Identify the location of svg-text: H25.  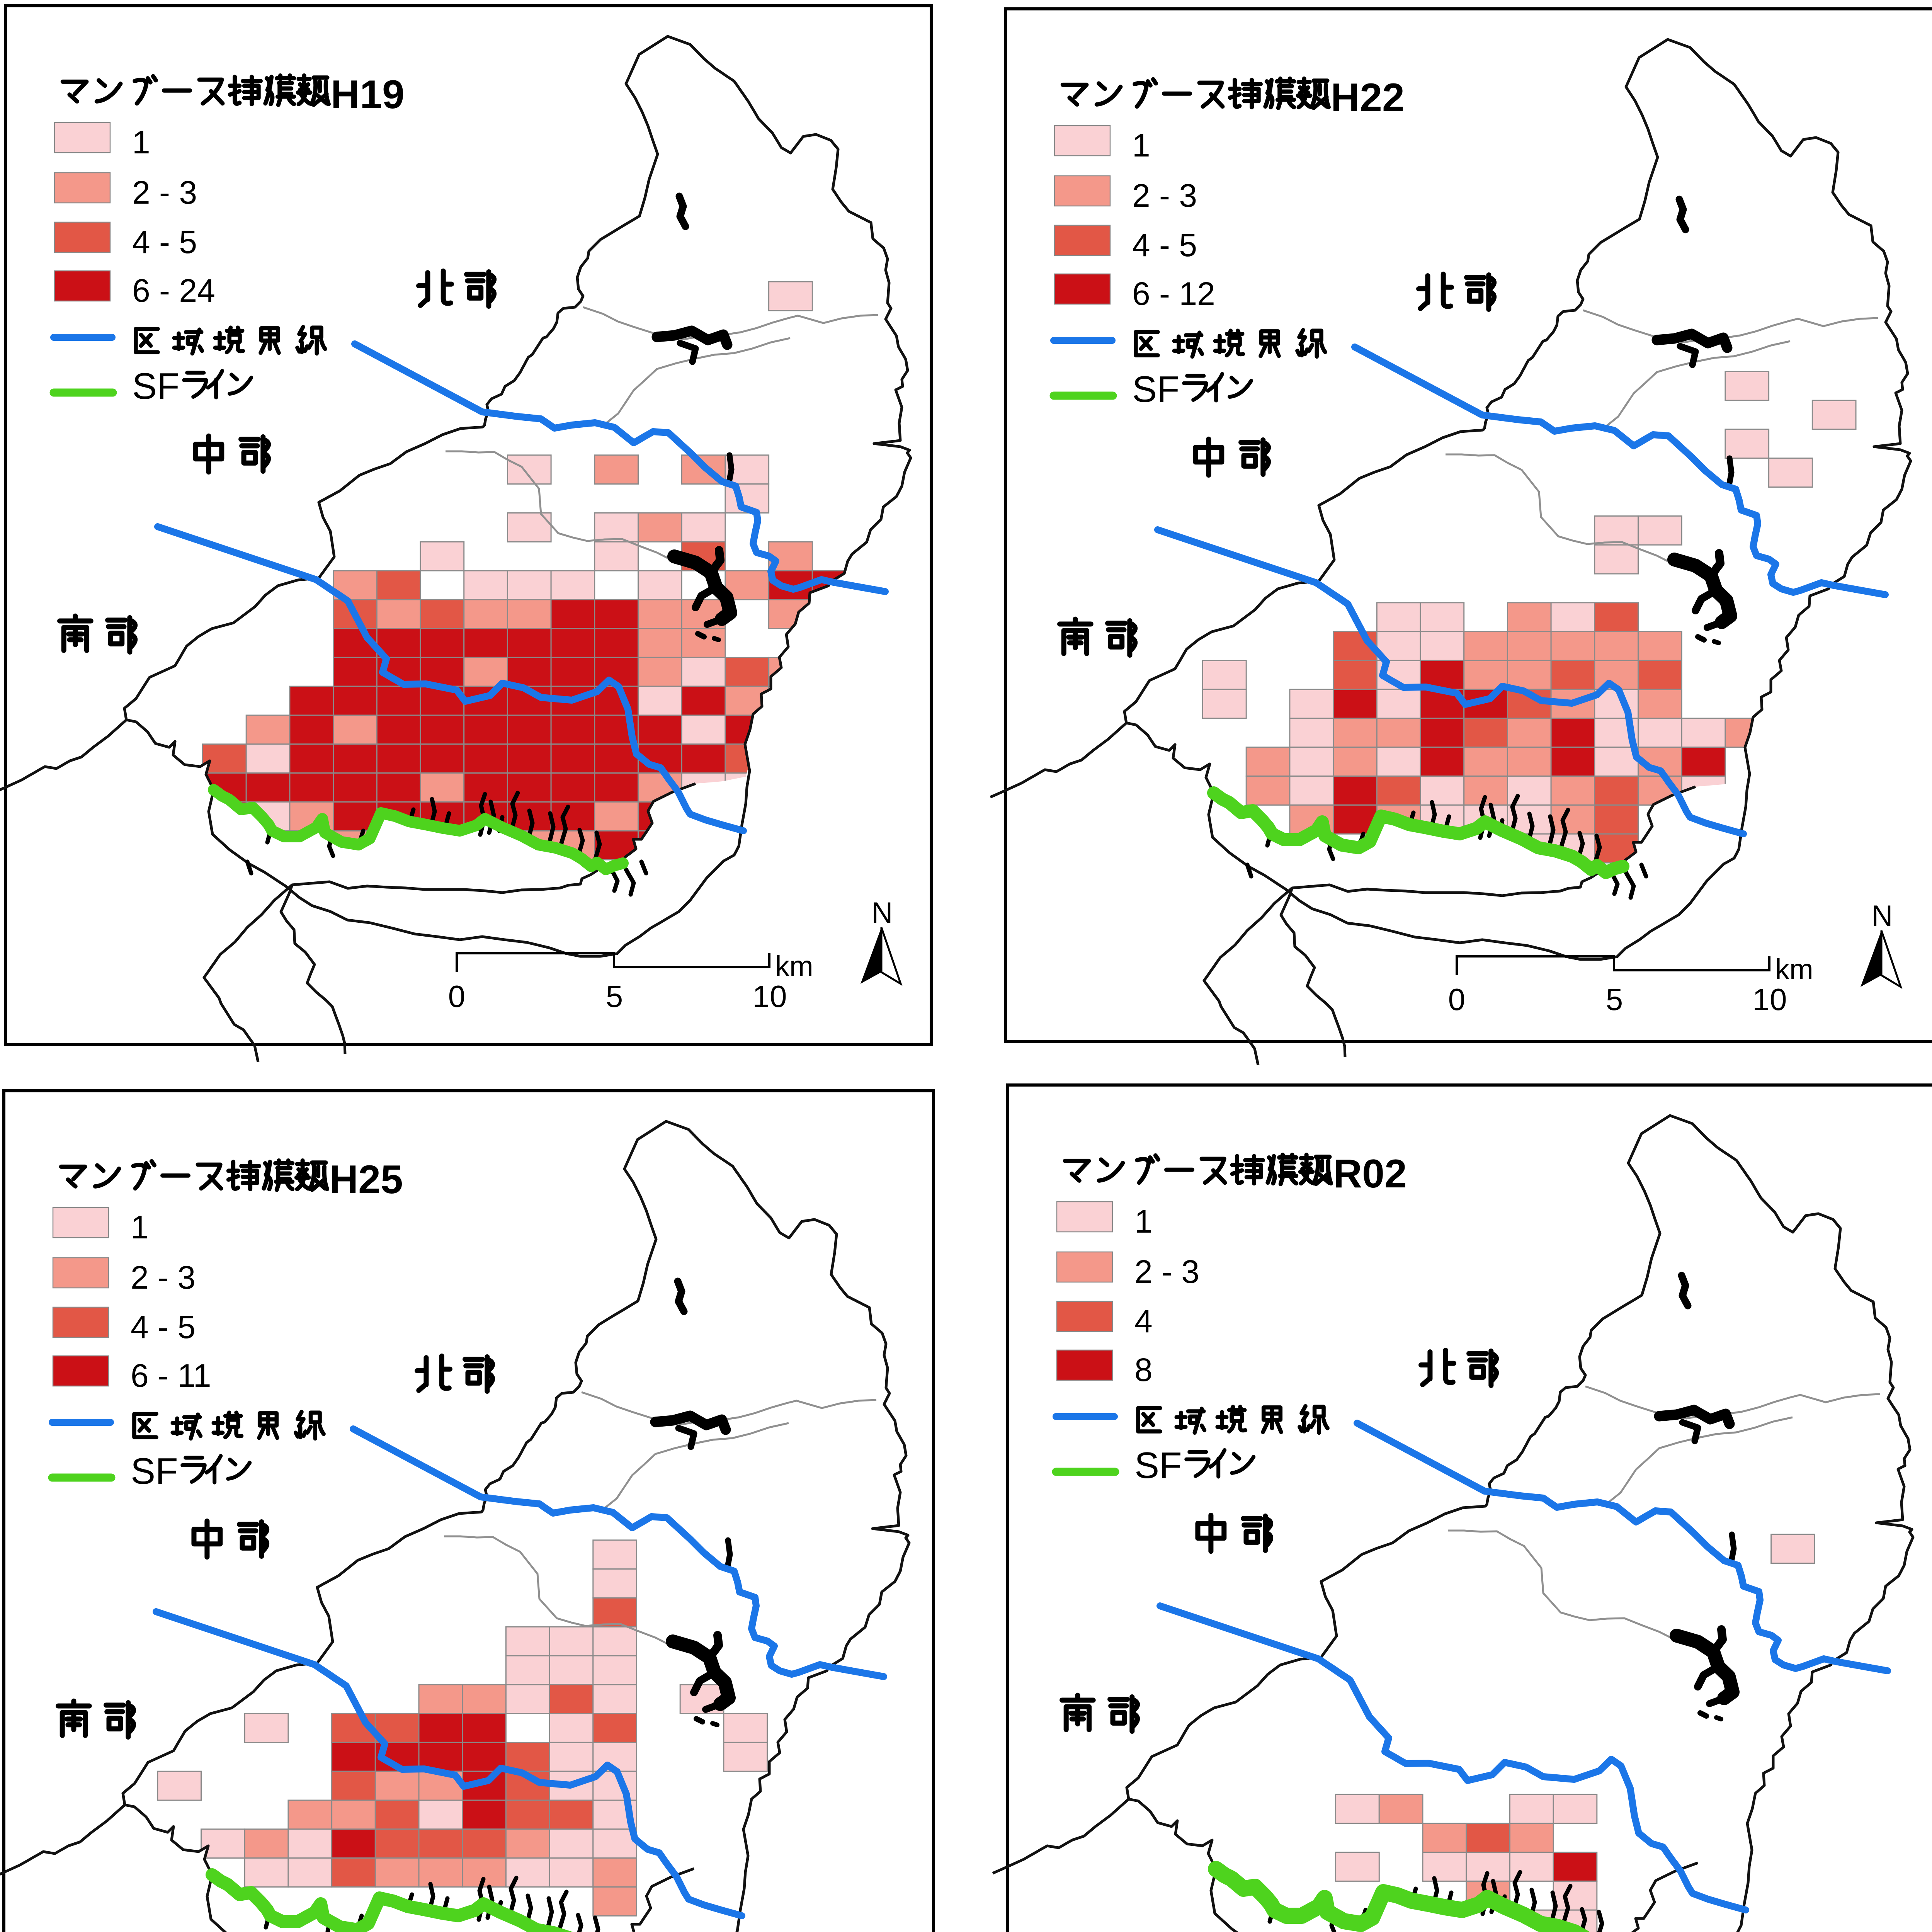
(366, 1179).